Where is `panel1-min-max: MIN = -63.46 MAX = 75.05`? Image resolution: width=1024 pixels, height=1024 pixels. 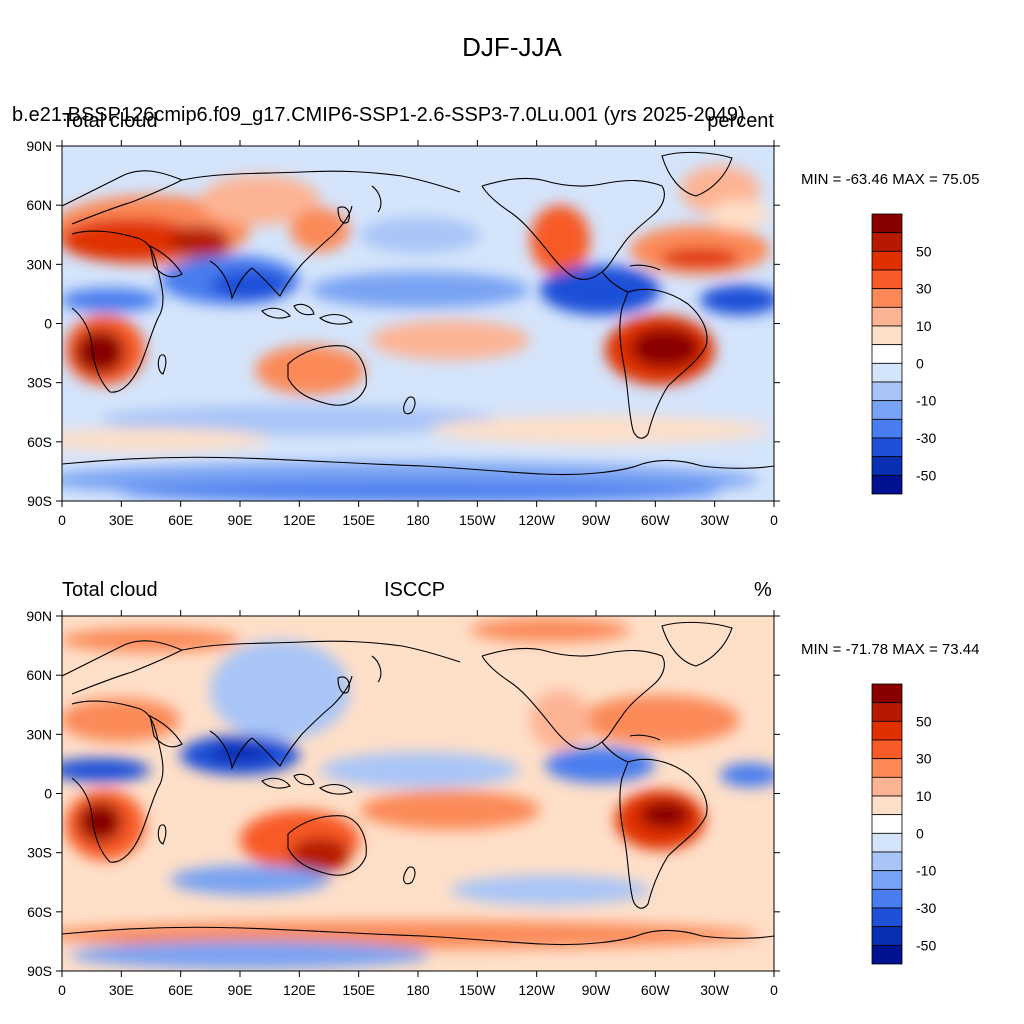
panel1-min-max: MIN = -63.46 MAX = 75.05 is located at coordinates (890, 179).